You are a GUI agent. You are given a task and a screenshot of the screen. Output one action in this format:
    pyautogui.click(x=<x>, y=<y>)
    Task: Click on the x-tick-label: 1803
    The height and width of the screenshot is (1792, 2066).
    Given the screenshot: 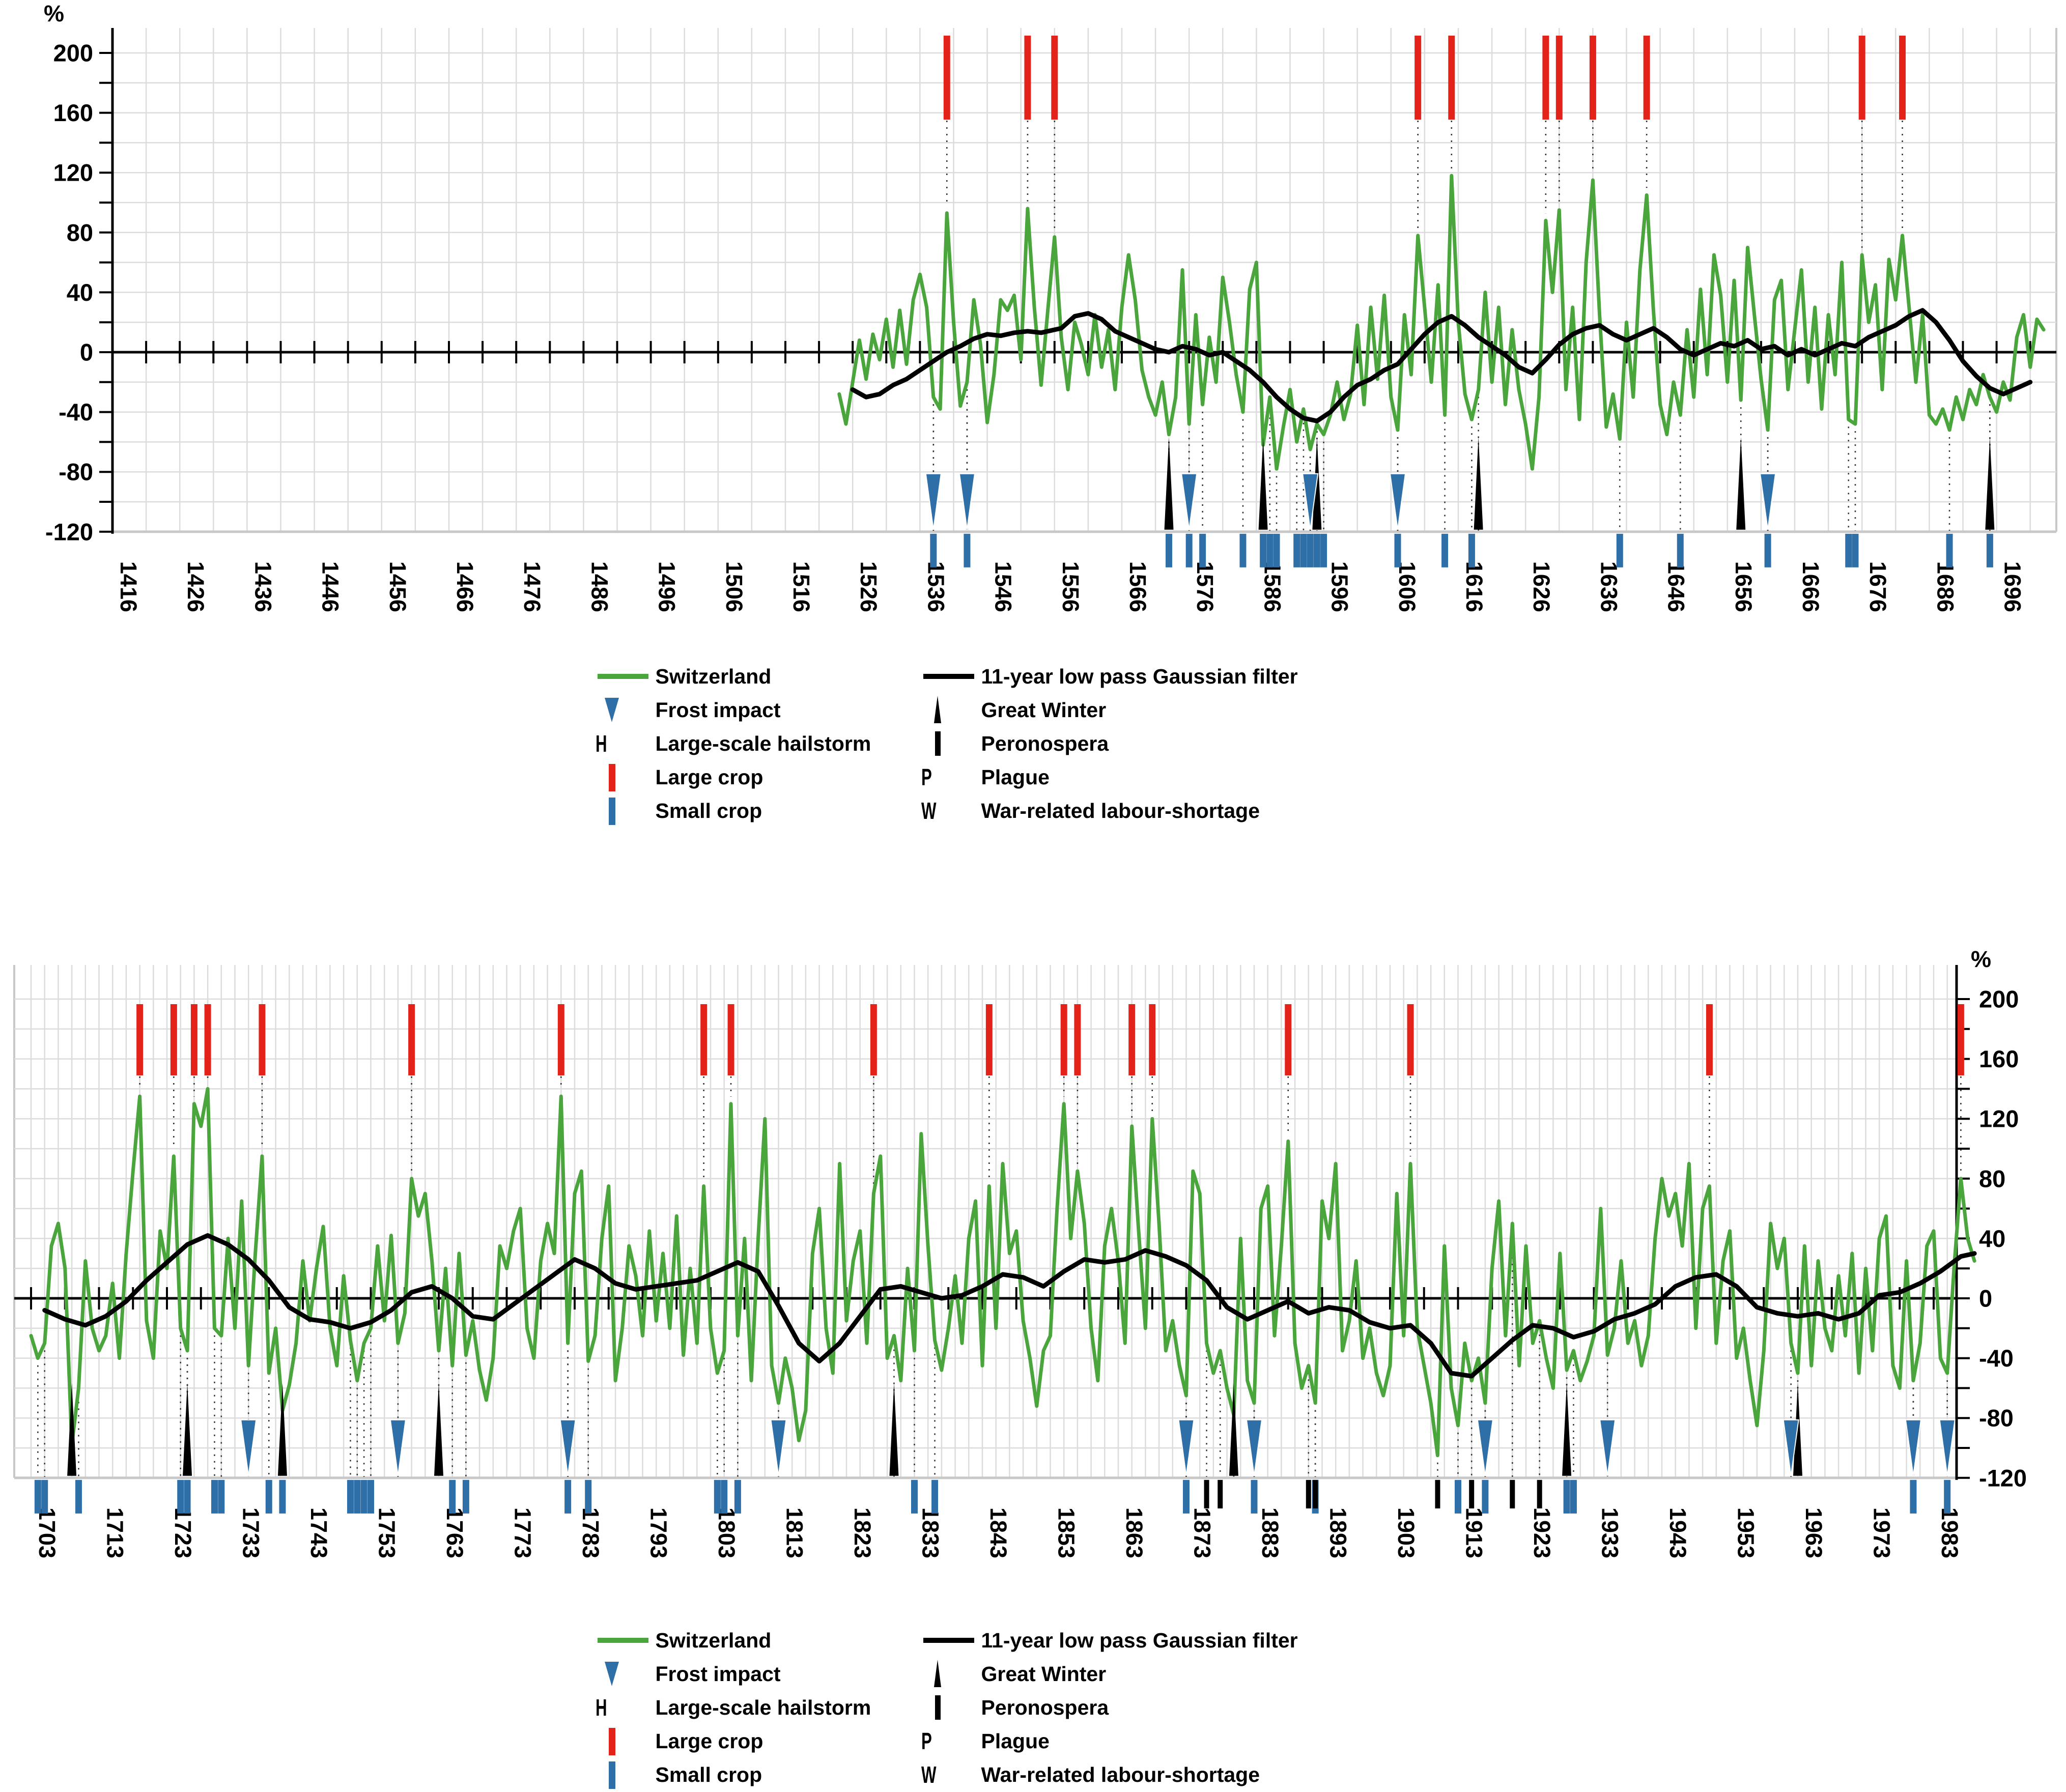 What is the action you would take?
    pyautogui.click(x=727, y=1532)
    